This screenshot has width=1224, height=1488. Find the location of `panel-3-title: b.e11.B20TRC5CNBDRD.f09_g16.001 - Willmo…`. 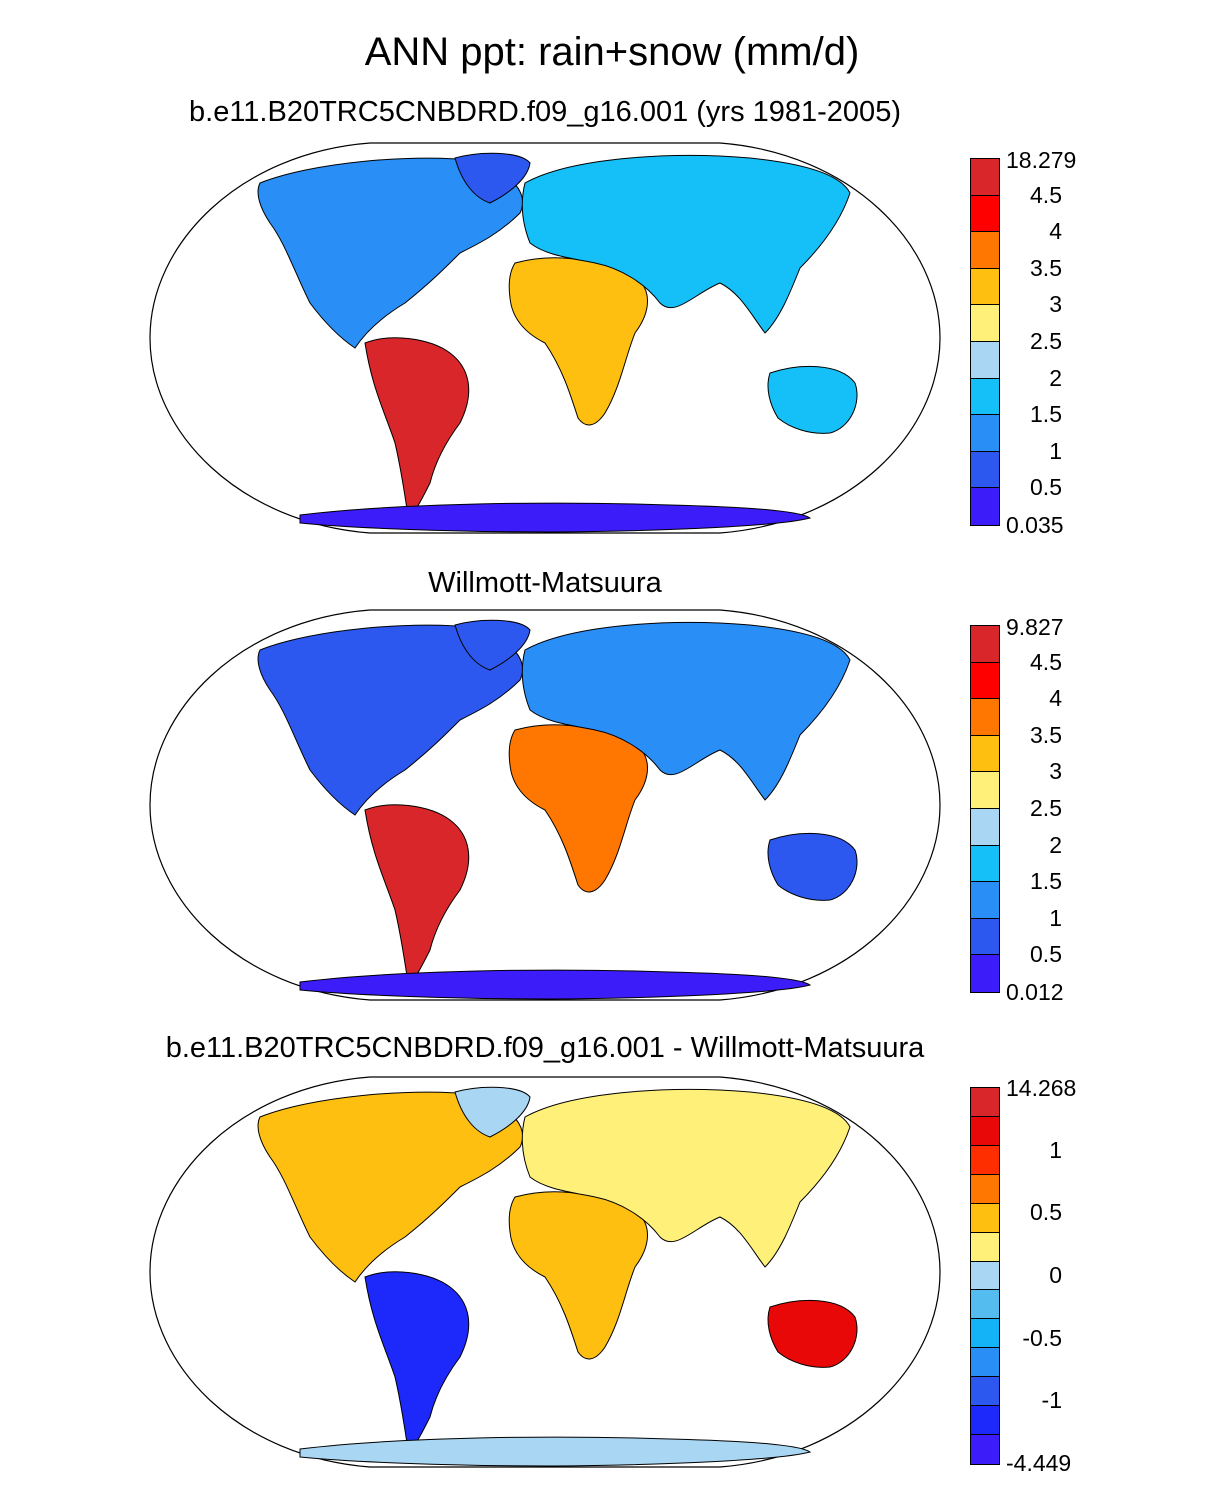

panel-3-title: b.e11.B20TRC5CNBDRD.f09_g16.001 - Willmo… is located at coordinates (545, 1048).